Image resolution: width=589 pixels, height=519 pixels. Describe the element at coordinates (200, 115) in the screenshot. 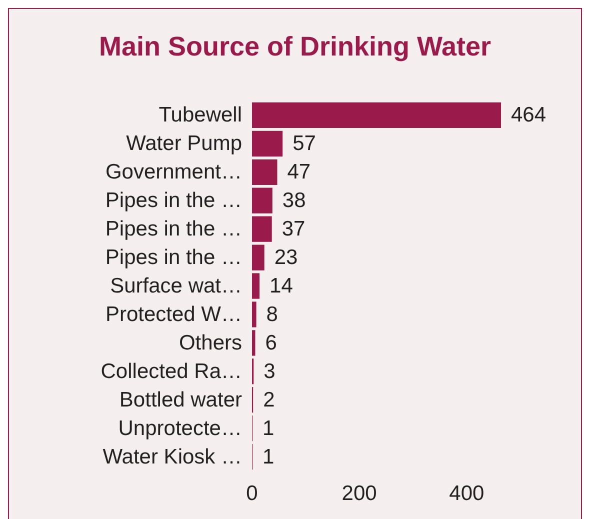

I see `y-tick-label: Tubewell` at that location.